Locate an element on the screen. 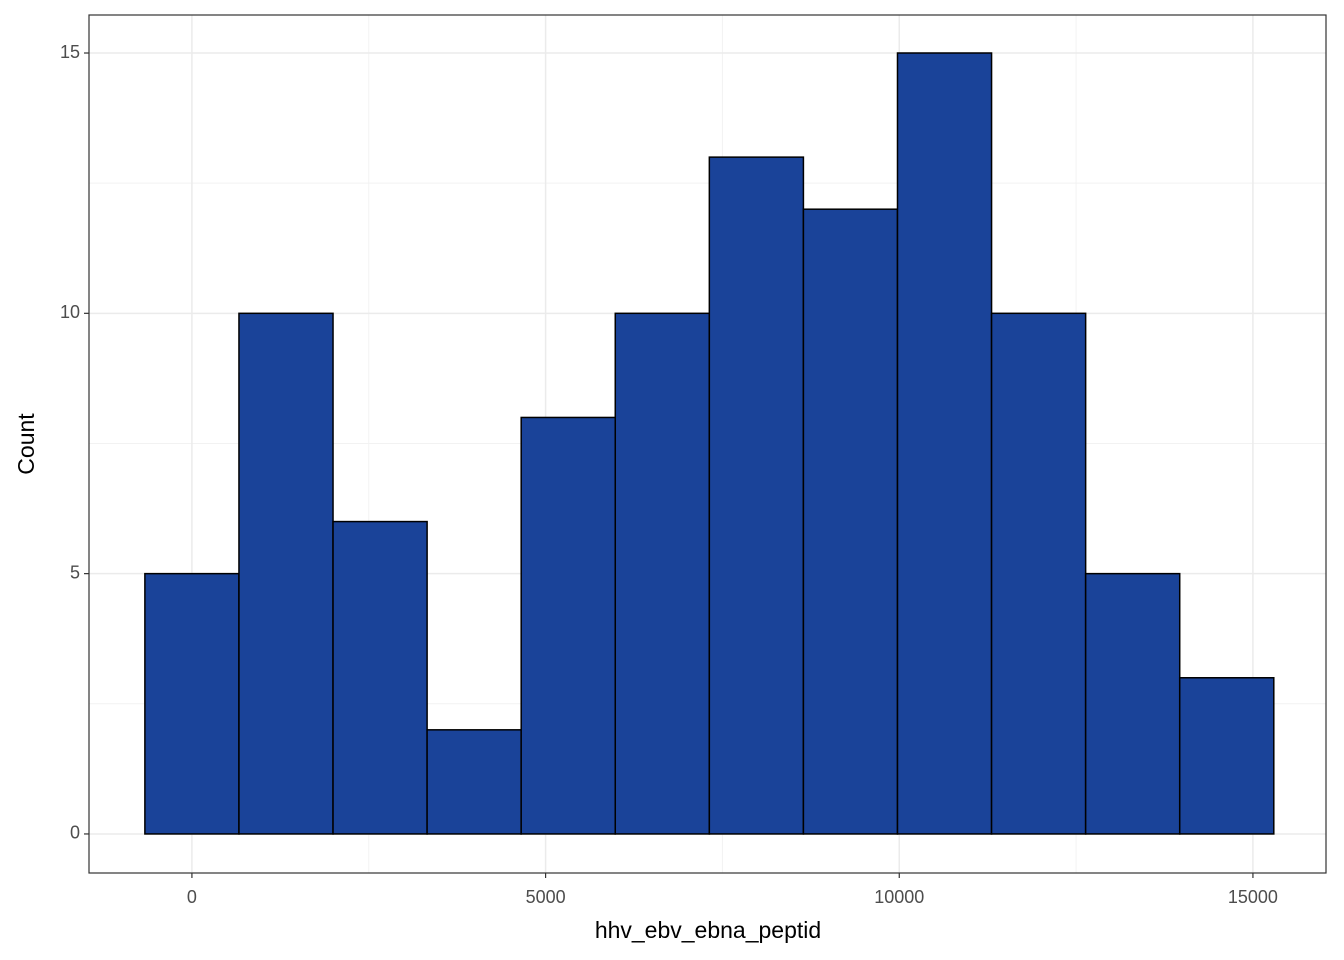 The height and width of the screenshot is (960, 1344). x-axis-title: hhv_ebv_ebna_peptid is located at coordinates (708, 930).